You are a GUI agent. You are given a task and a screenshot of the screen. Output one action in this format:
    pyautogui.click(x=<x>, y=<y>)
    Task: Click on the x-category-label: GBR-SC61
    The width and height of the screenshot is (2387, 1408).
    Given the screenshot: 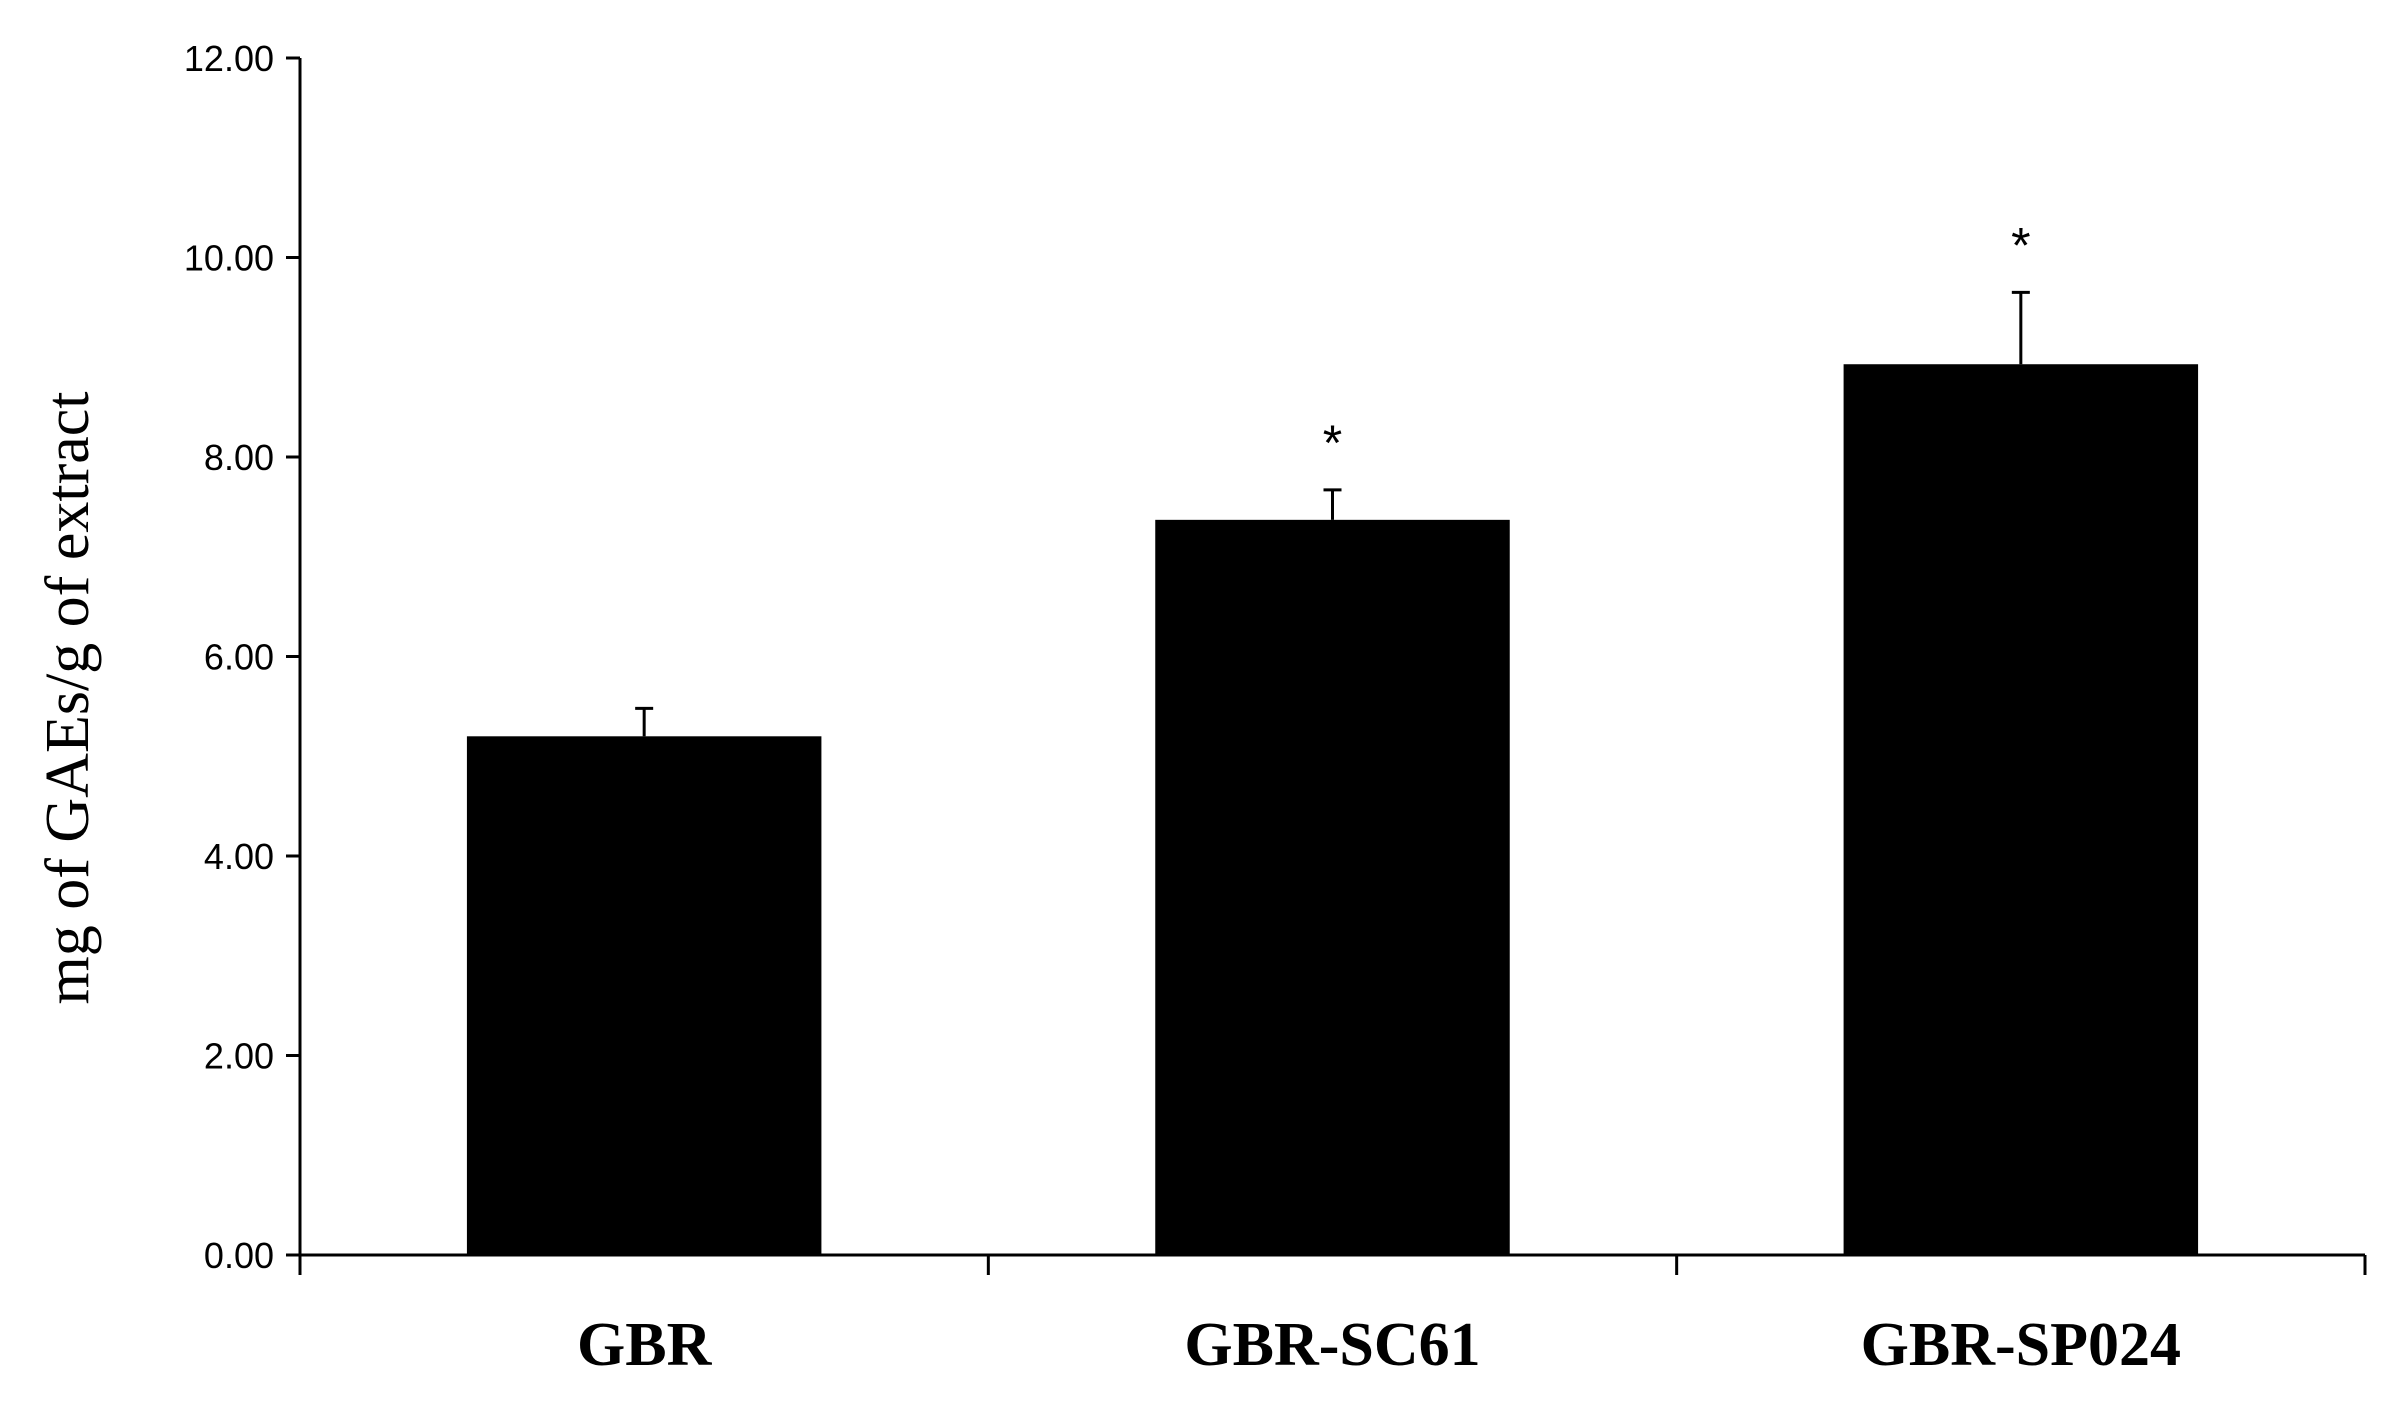 What is the action you would take?
    pyautogui.click(x=1332, y=1345)
    